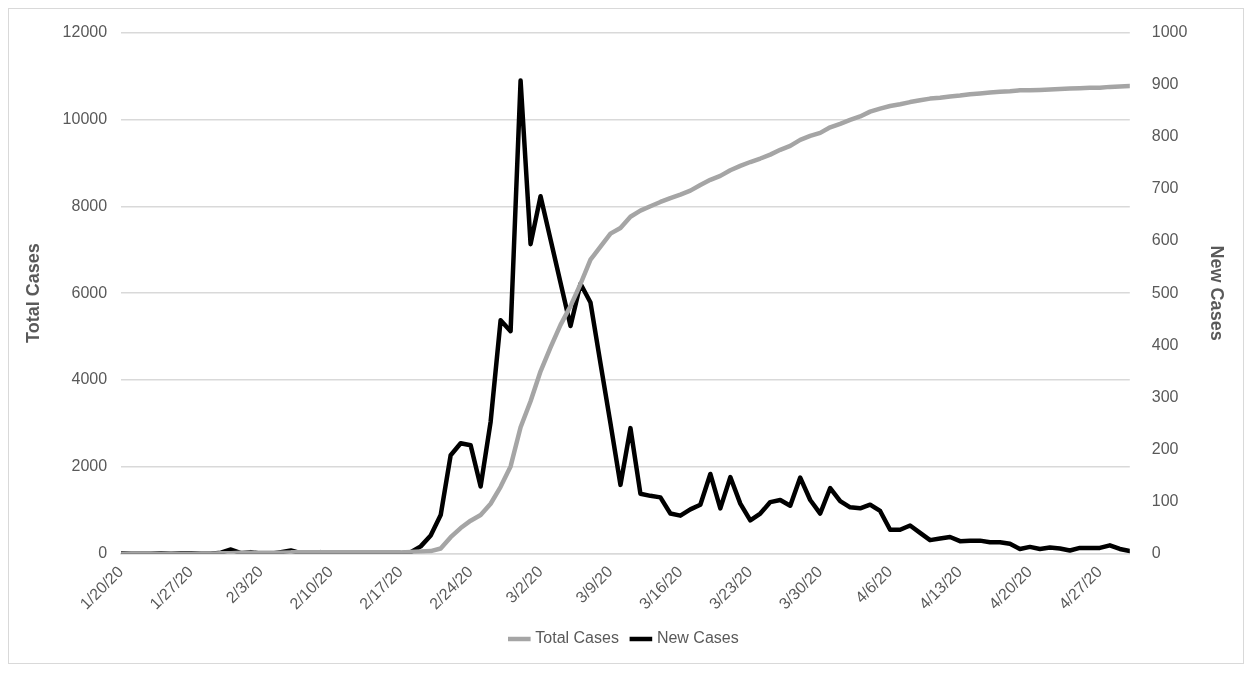  I want to click on y2-tick-label: 600, so click(1165, 240).